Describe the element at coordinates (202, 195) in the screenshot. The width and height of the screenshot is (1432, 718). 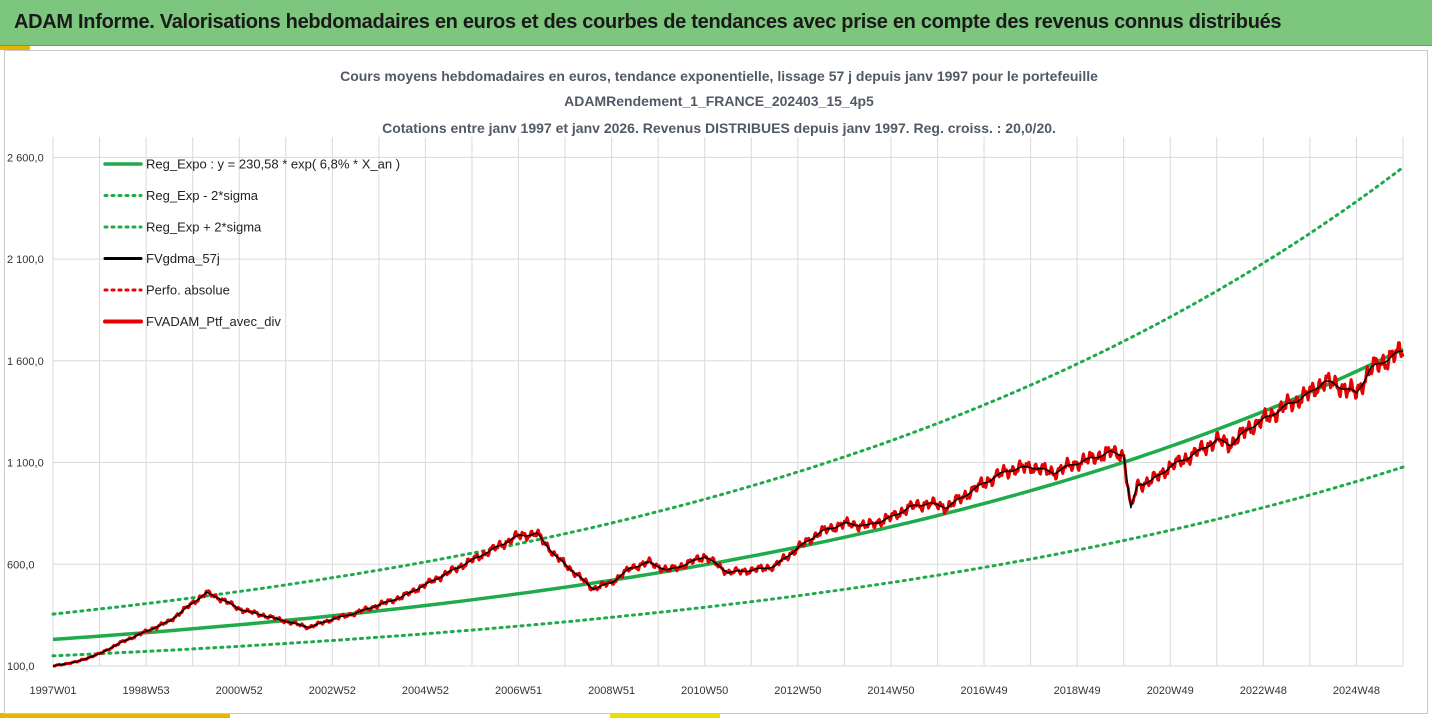
I see `legend-label: Reg_Exp - 2*sigma` at that location.